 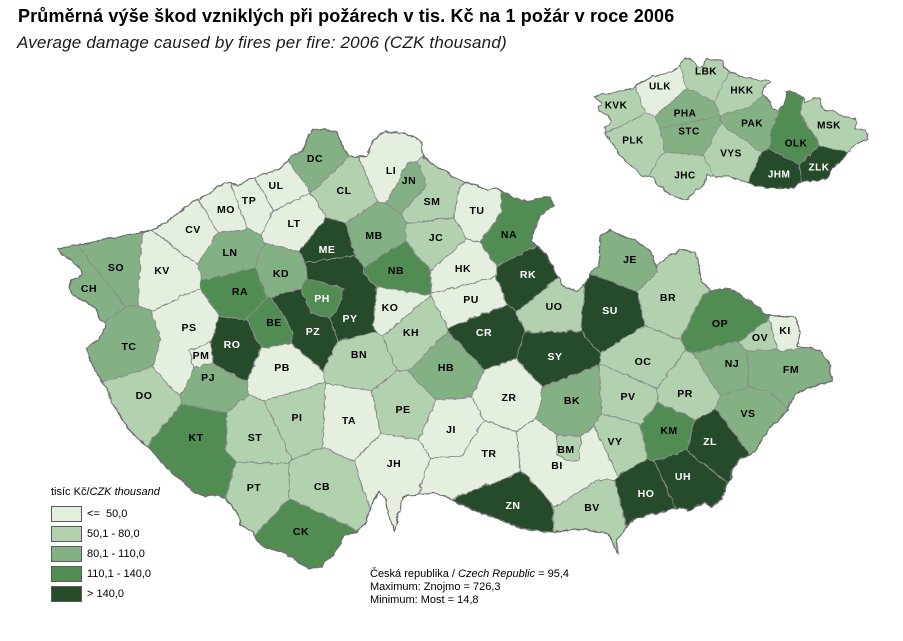 What do you see at coordinates (359, 355) in the screenshot?
I see `svg-text: BN` at bounding box center [359, 355].